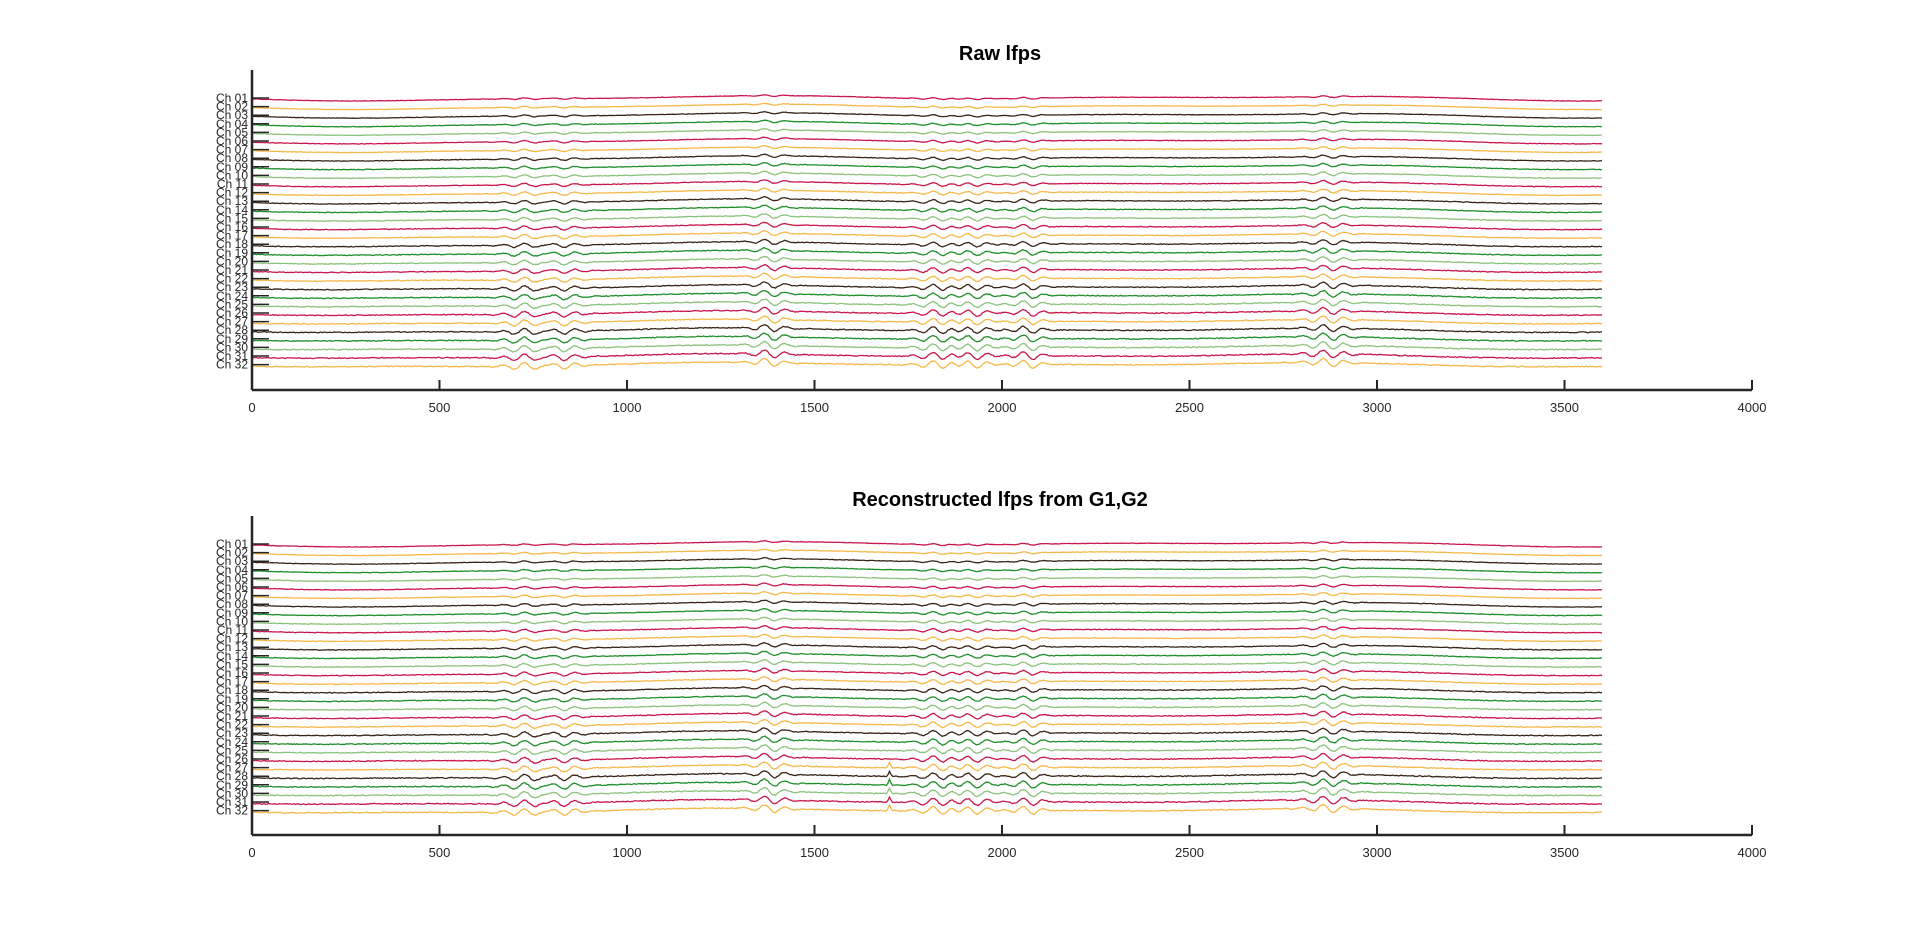  I want to click on channel-label: Ch 24, so click(232, 742).